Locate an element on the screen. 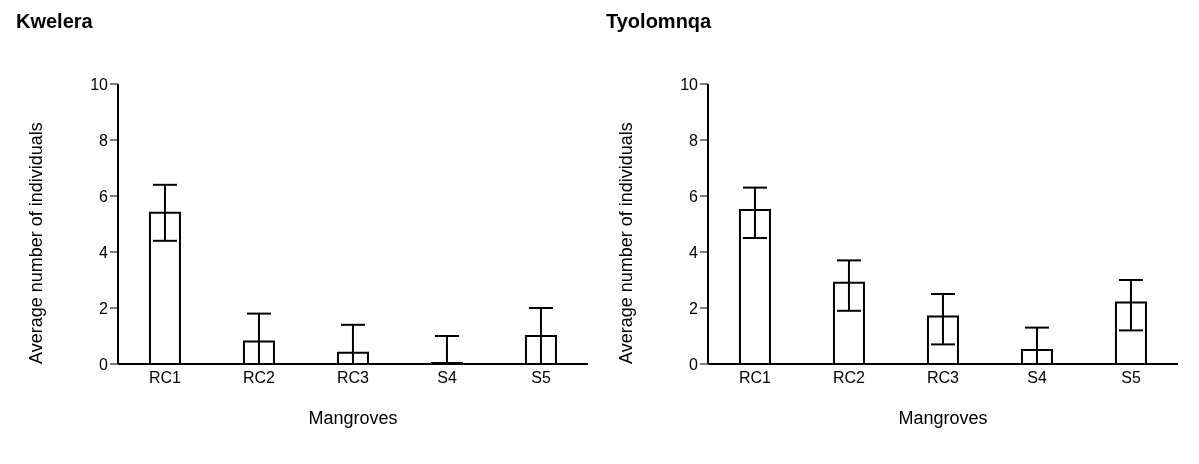  chart-title: Kwelera is located at coordinates (54, 21).